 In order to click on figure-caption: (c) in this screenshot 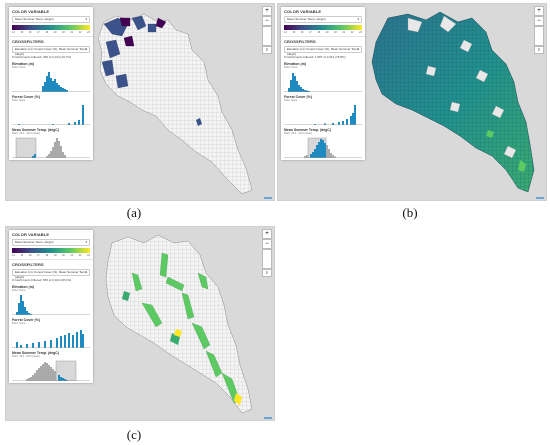, I will do `click(134, 434)`.